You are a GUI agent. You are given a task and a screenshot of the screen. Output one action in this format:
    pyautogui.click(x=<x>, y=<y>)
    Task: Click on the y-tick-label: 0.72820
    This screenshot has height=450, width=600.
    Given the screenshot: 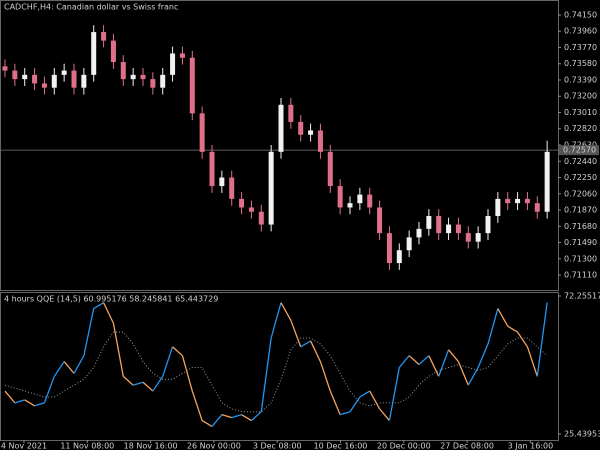 What is the action you would take?
    pyautogui.click(x=580, y=128)
    